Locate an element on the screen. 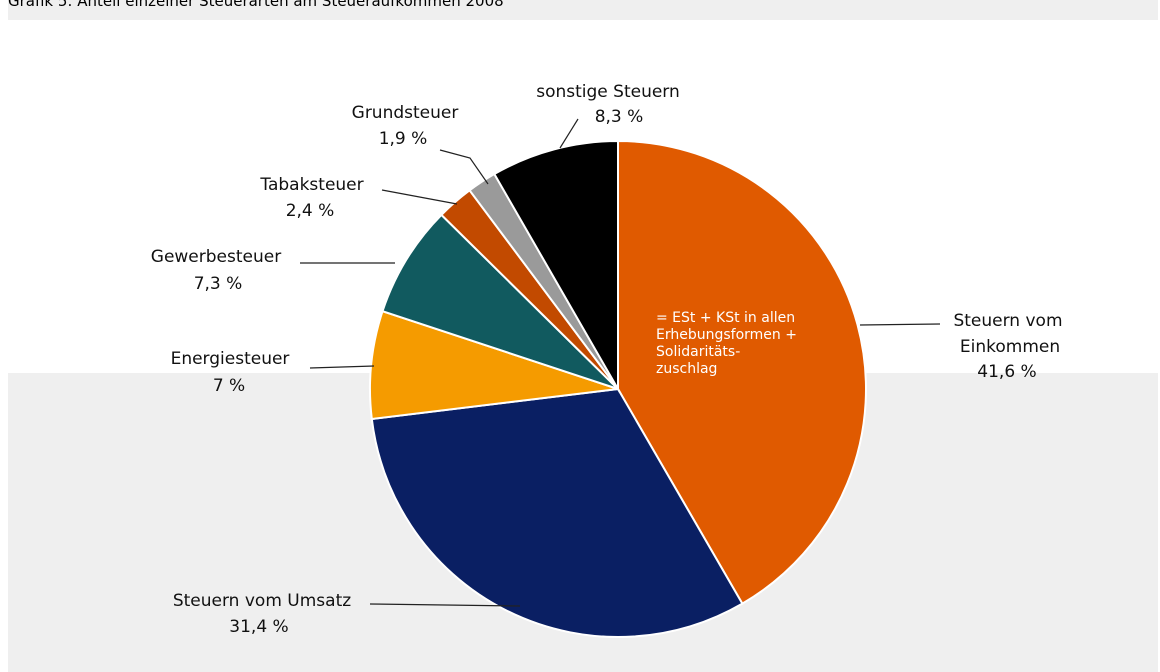  slice-name-label: sonstige Steuern is located at coordinates (608, 92).